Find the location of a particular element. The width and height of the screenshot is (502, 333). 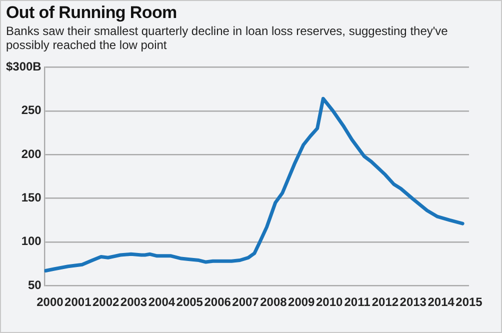

x-tick-label: 2002 is located at coordinates (106, 302).